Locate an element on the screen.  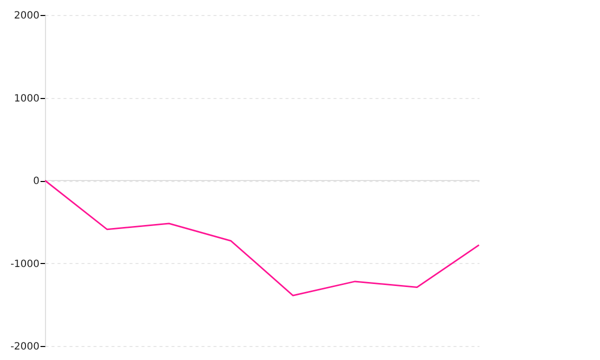
y-tick-label: -1000 is located at coordinates (25, 264).